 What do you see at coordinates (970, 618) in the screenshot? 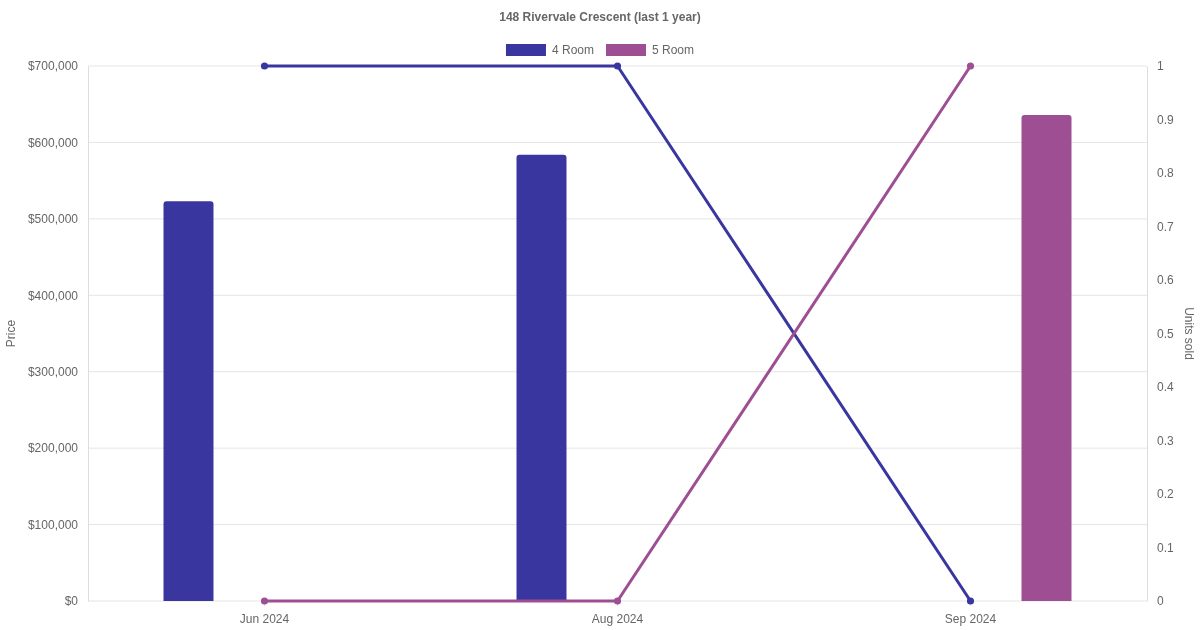
I see `x-tick-label: Sep 2024` at bounding box center [970, 618].